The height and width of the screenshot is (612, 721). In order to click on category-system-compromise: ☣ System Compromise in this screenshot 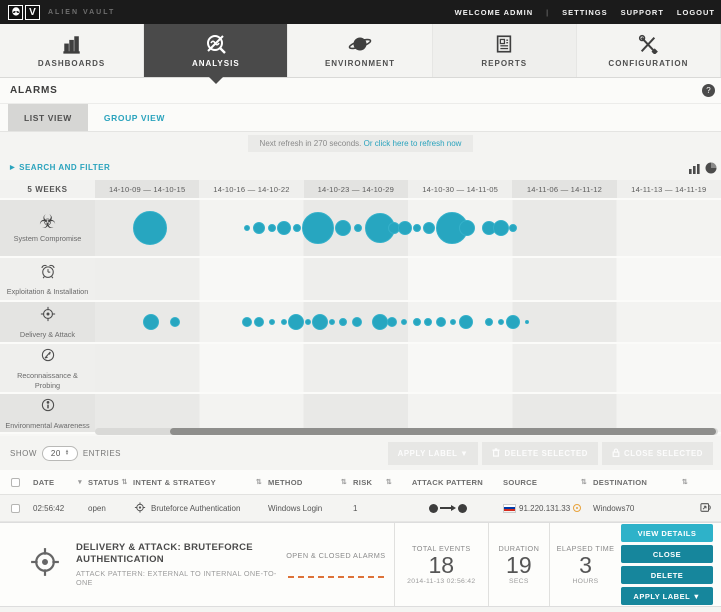, I will do `click(47, 229)`.